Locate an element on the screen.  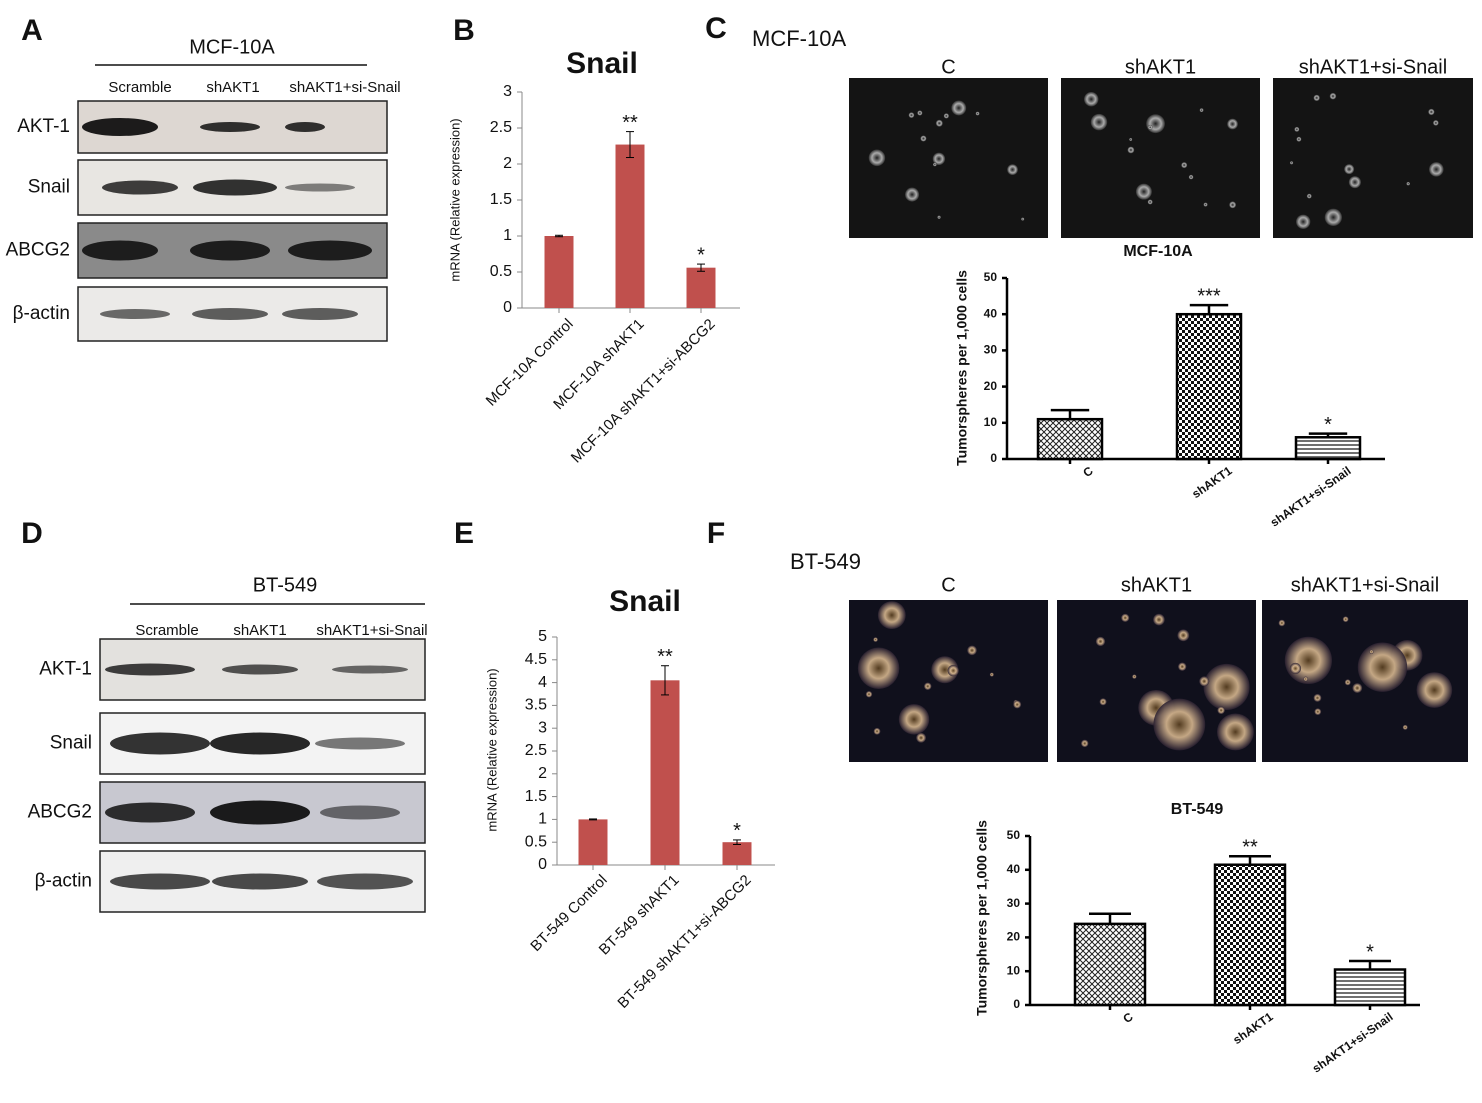
y-tick-label: 30 is located at coordinates (1014, 903).